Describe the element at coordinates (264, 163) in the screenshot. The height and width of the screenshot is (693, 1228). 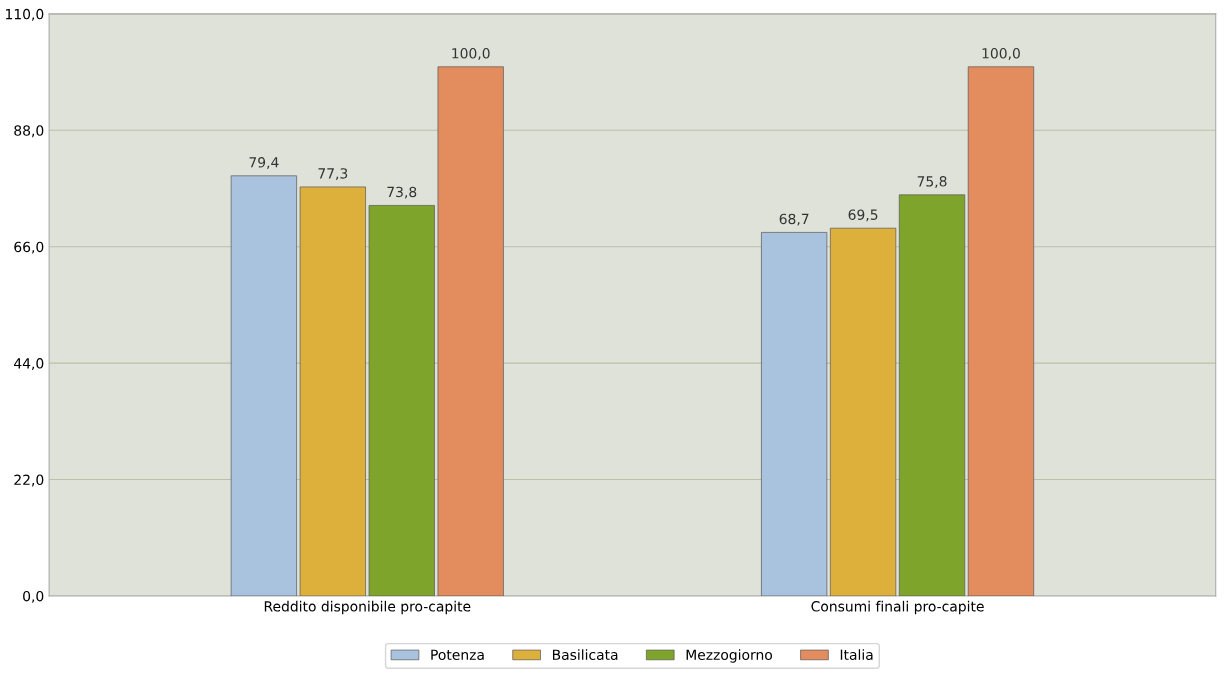
I see `data-label: 79,4` at that location.